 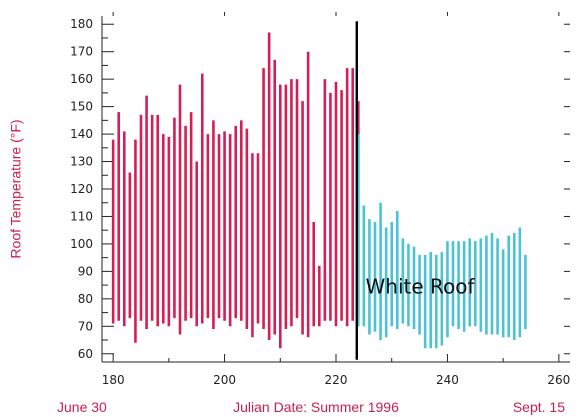 What do you see at coordinates (539, 407) in the screenshot?
I see `x-end-date-label: Sept. 15` at bounding box center [539, 407].